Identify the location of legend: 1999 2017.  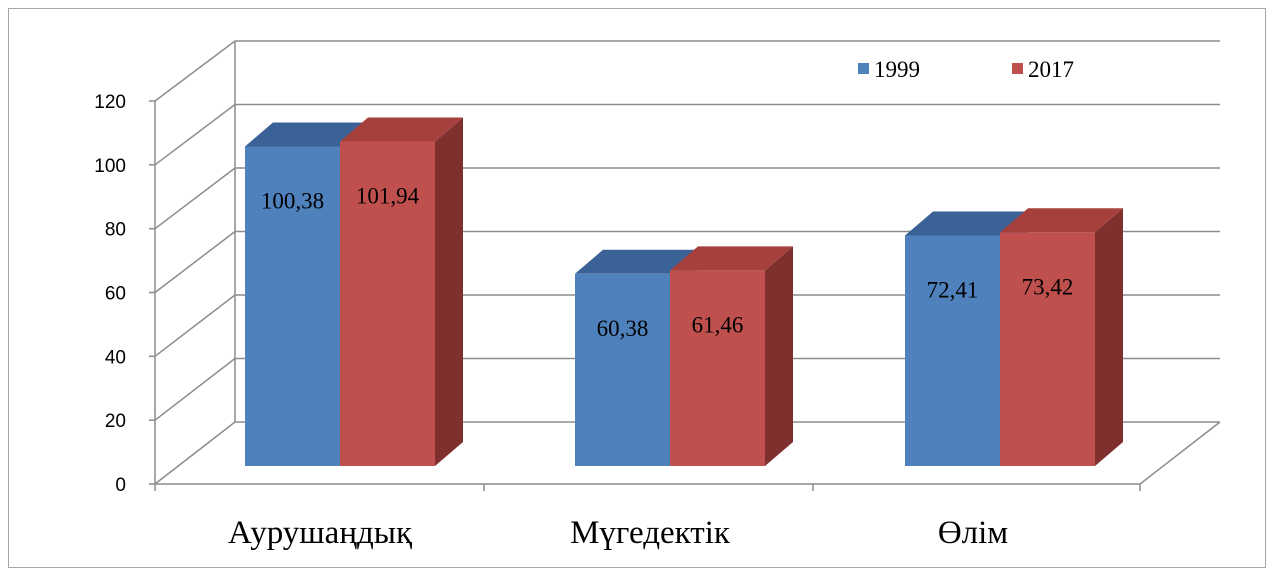
(966, 69).